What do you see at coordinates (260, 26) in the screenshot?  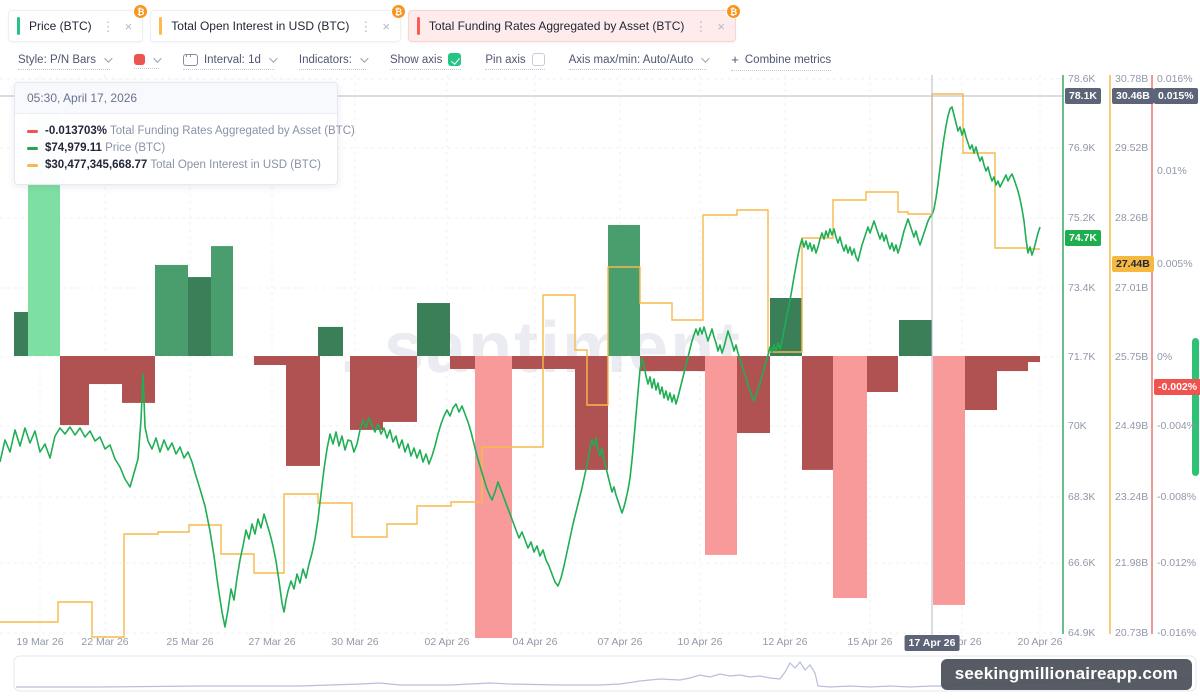 I see `tab-label: Total Open Interest in USD (BTC)` at bounding box center [260, 26].